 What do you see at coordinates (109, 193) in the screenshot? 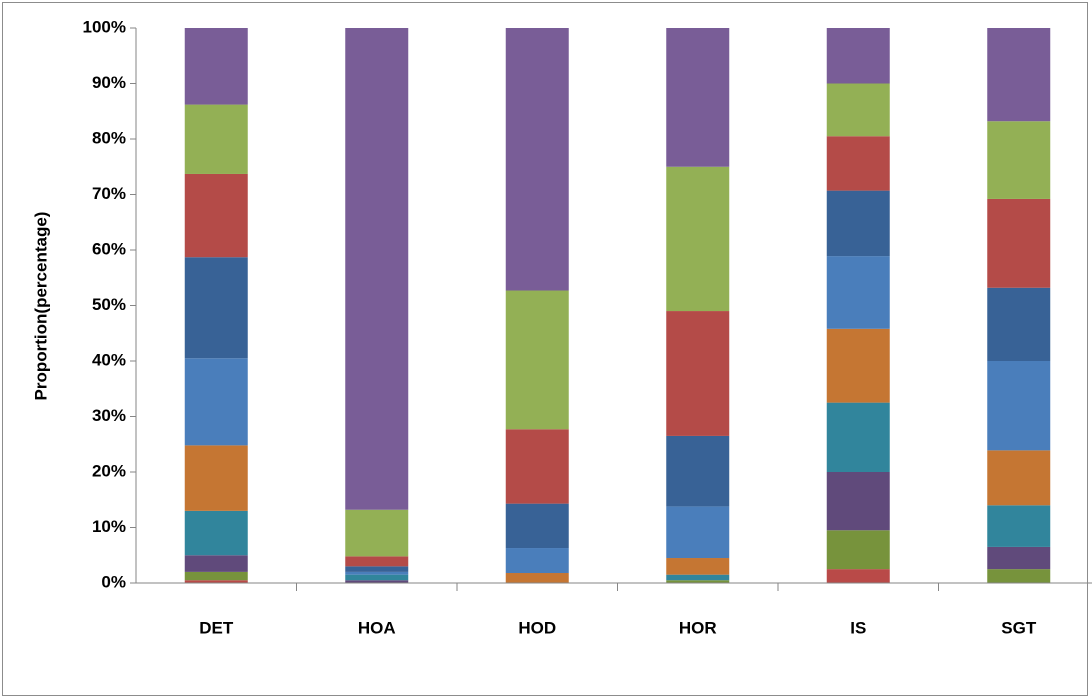
I see `y-tick-label: 70%` at bounding box center [109, 193].